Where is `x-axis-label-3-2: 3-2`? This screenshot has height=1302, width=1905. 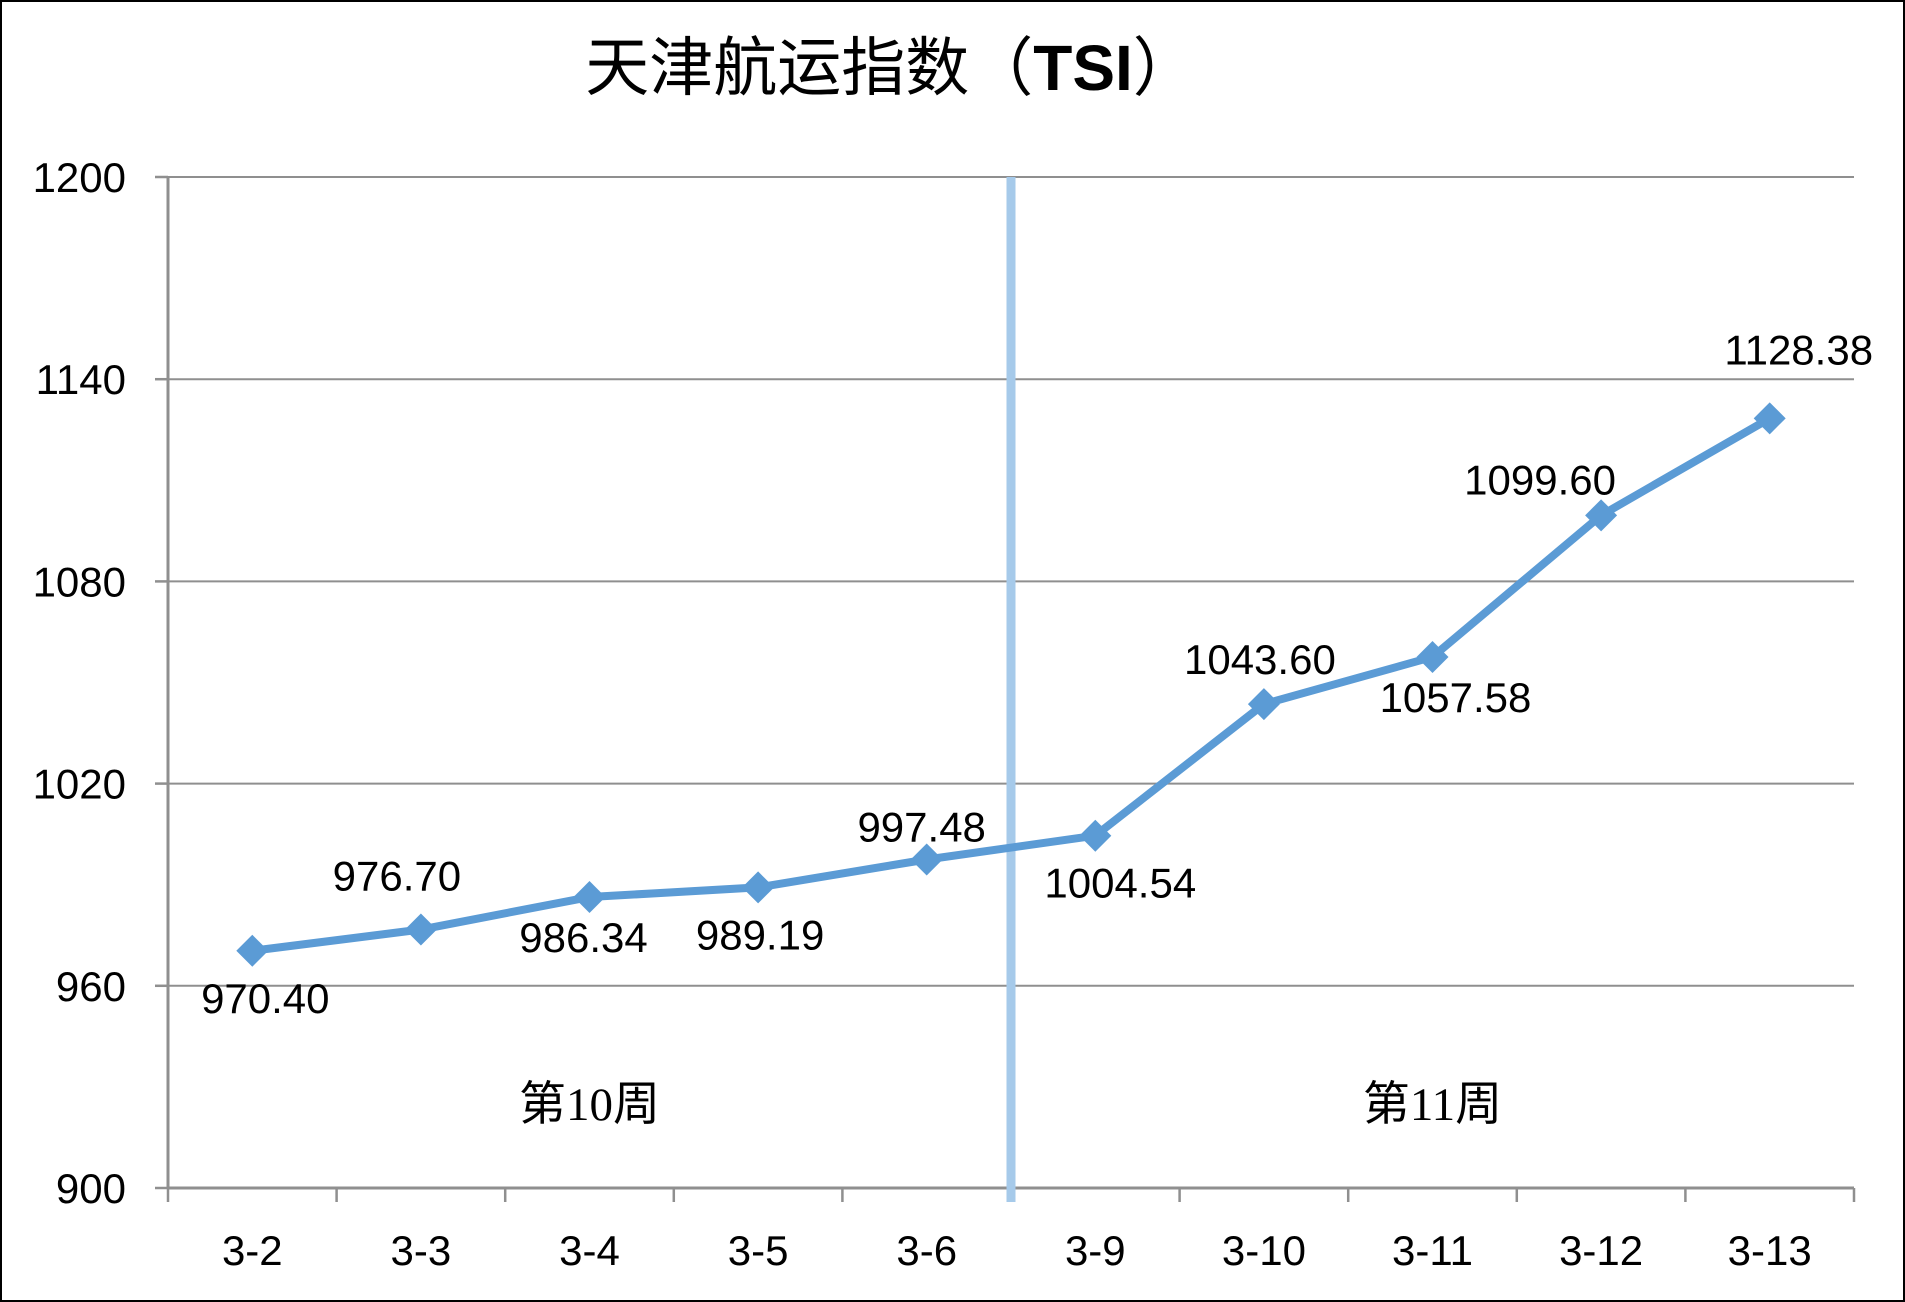 x-axis-label-3-2: 3-2 is located at coordinates (252, 1250).